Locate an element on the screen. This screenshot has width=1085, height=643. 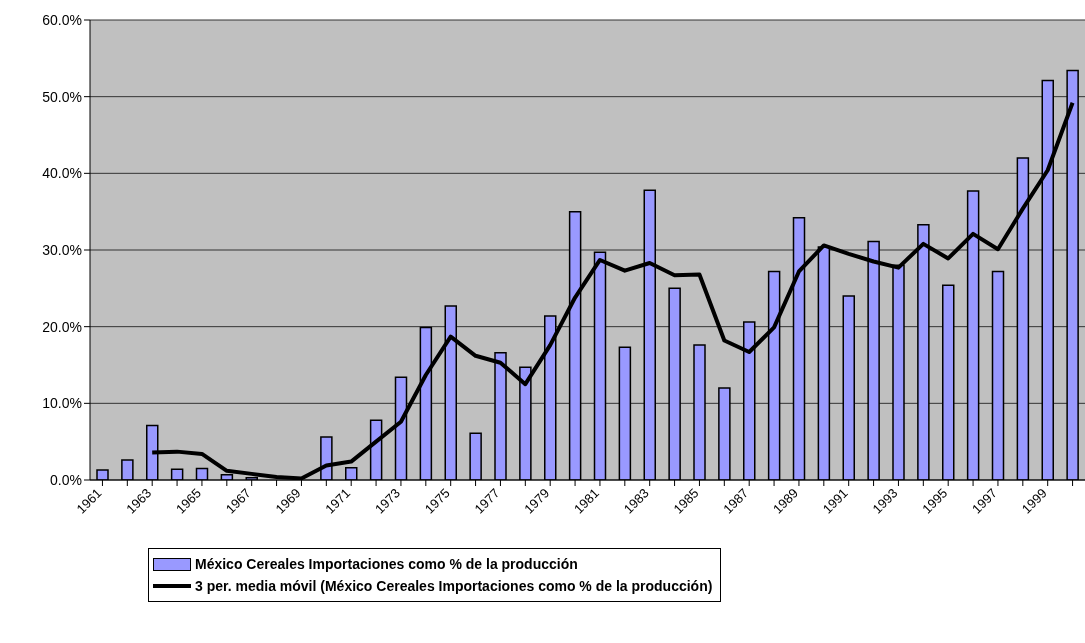
y-tick-label: 10.0% is located at coordinates (62, 403).